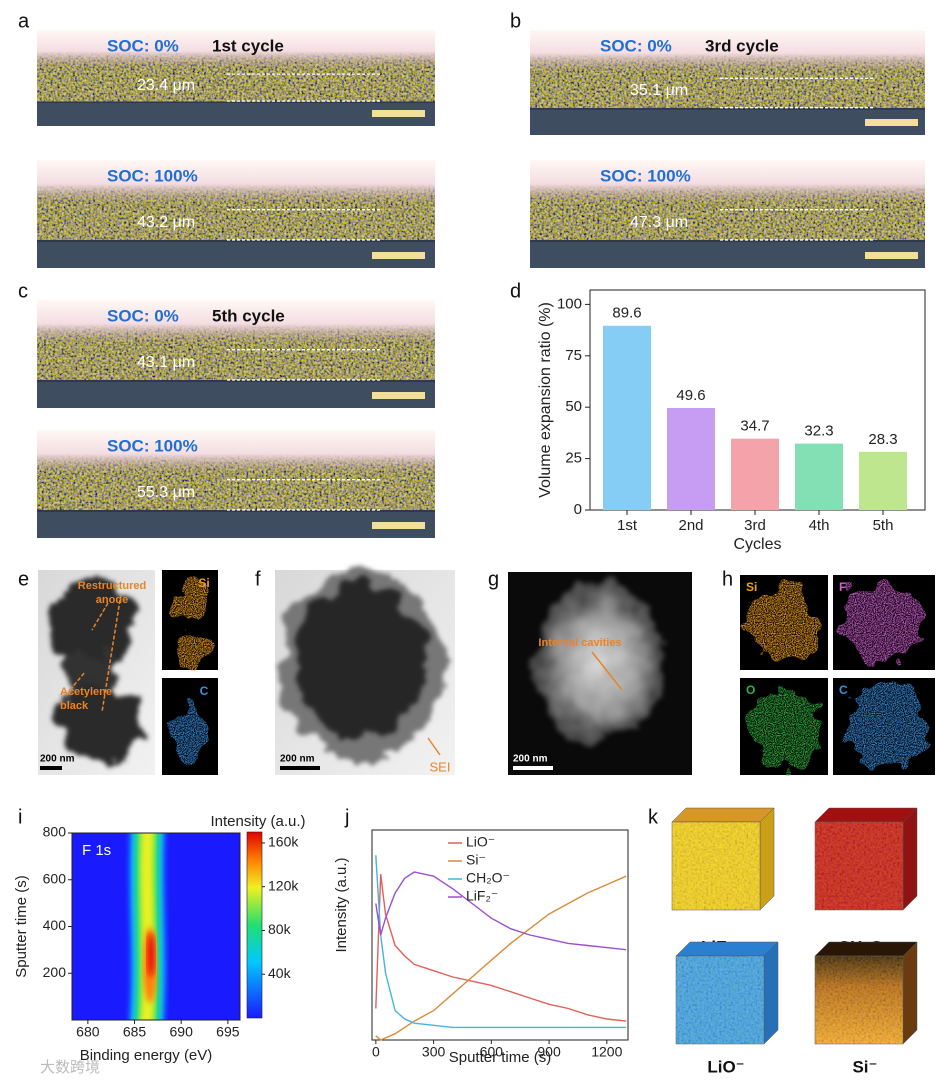 The image size is (940, 1082). I want to click on legend-label: LiO⁻, so click(480, 842).